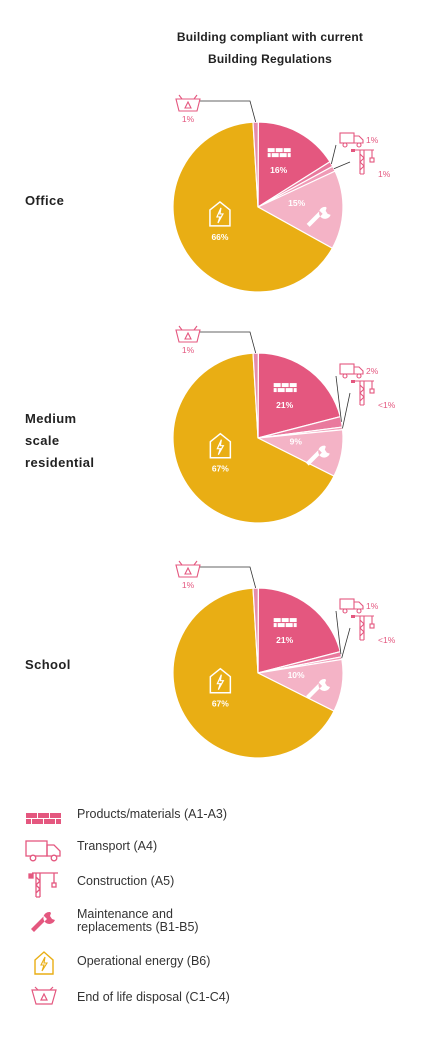  What do you see at coordinates (48, 664) in the screenshot?
I see `row-label-school: School` at bounding box center [48, 664].